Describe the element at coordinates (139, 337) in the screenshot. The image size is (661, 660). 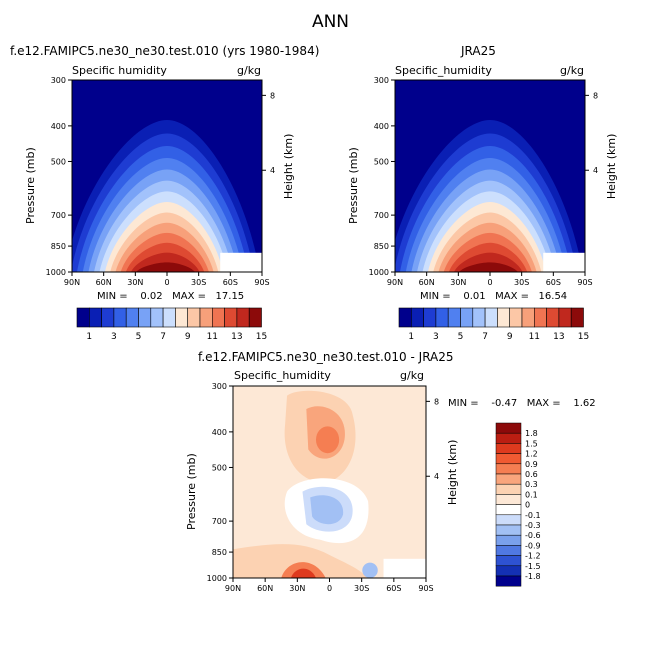
I see `colorbar-label: 5` at that location.